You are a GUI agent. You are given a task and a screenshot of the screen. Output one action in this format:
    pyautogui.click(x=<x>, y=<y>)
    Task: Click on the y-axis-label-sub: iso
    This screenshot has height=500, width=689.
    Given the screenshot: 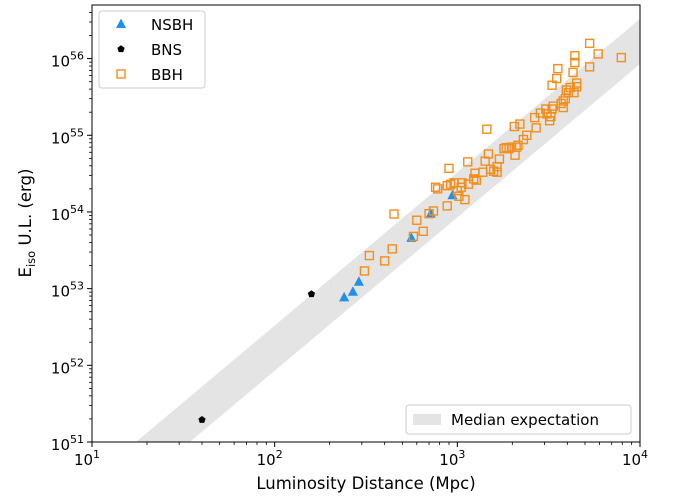 What is the action you would take?
    pyautogui.click(x=31, y=259)
    